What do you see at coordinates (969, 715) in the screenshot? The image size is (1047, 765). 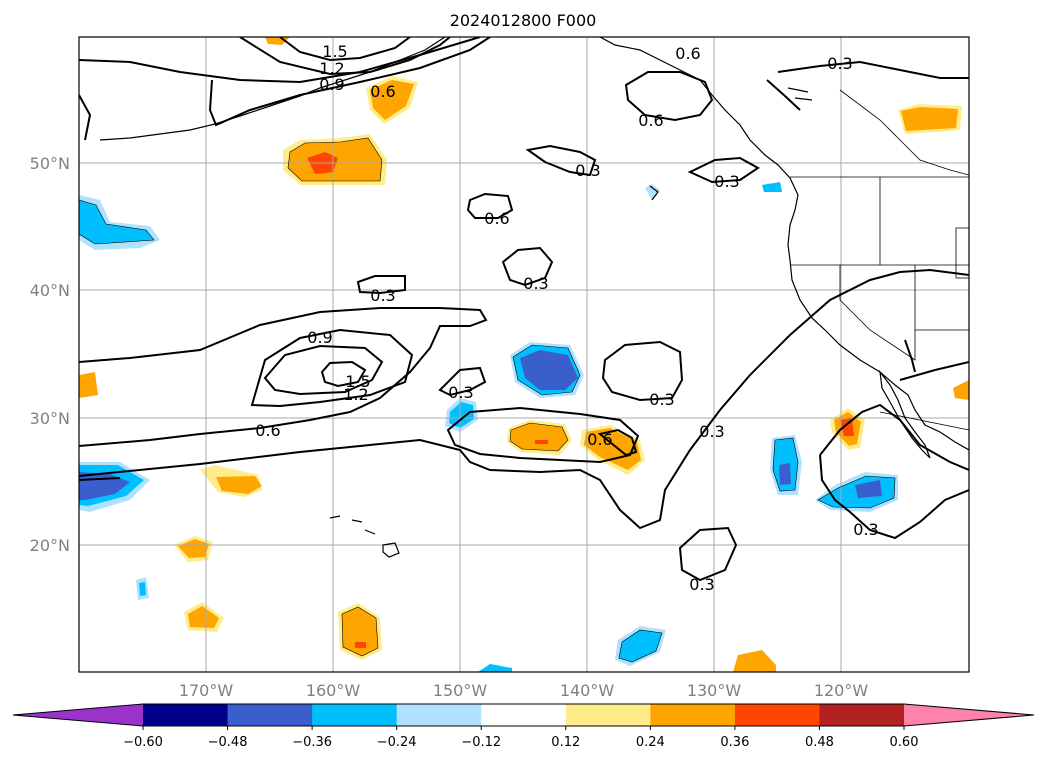 I see `colorbar-extend-max` at bounding box center [969, 715].